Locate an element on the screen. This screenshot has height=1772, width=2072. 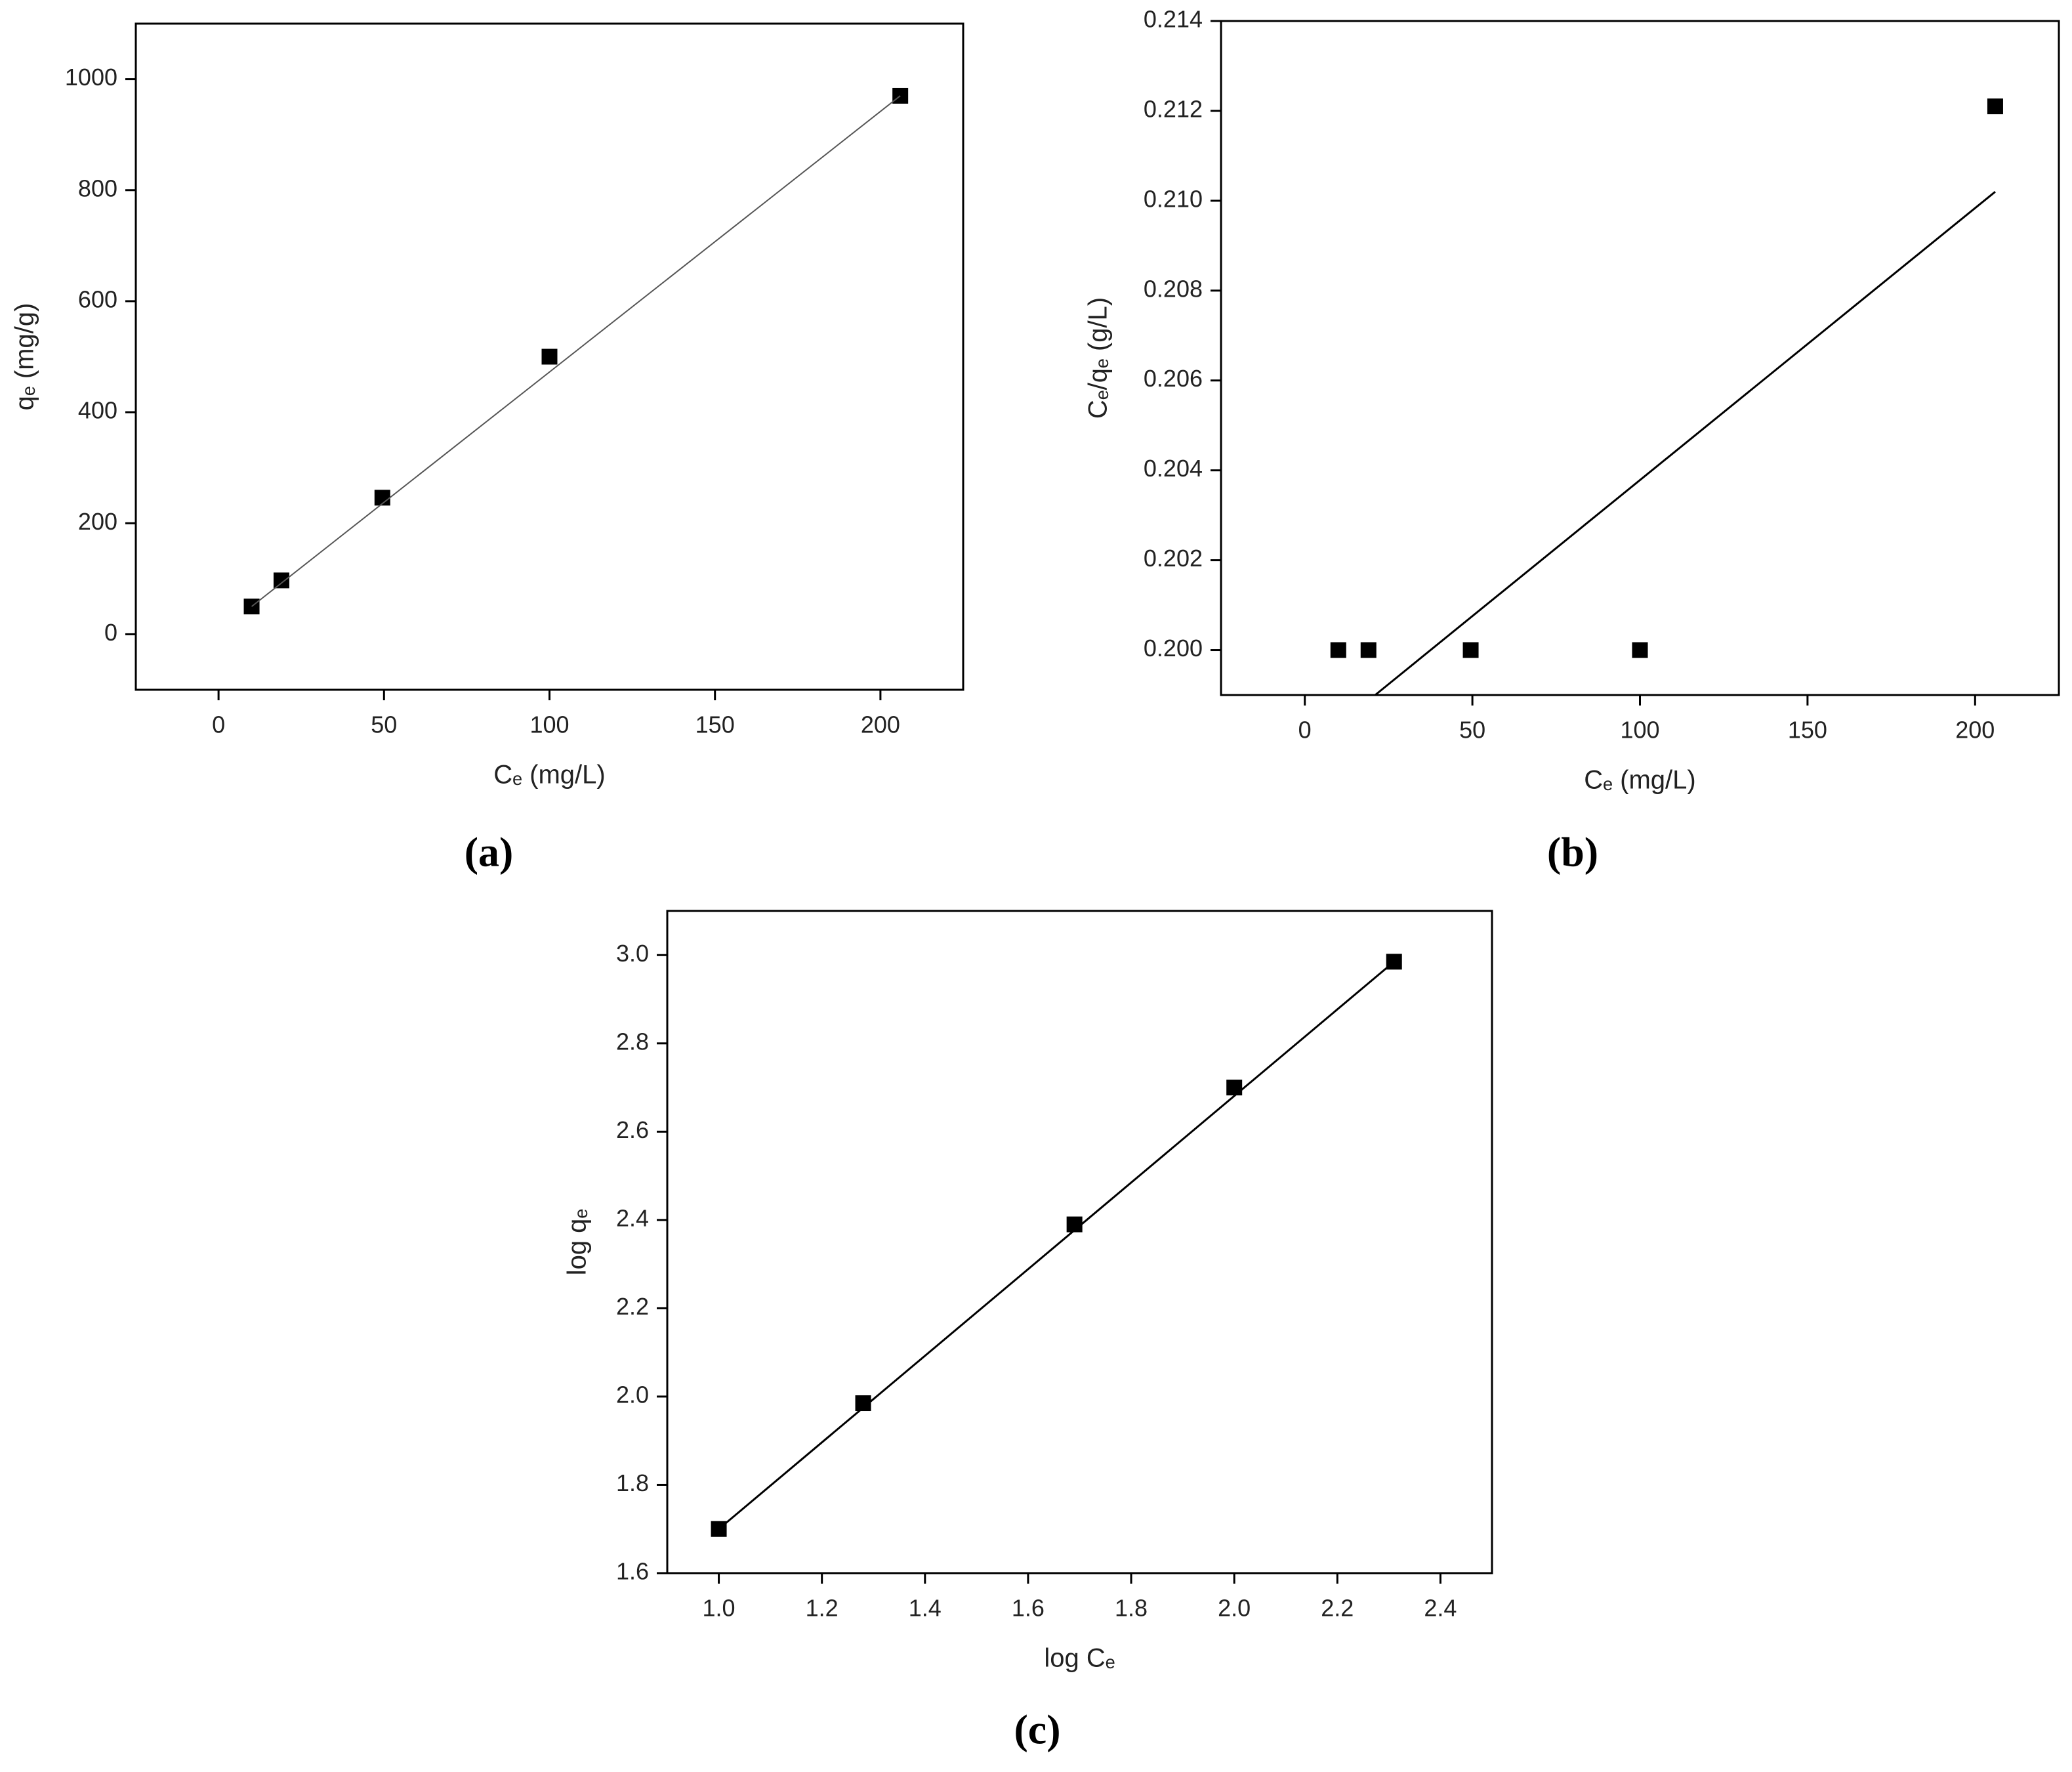
y-tick-label: 0.212 is located at coordinates (1173, 108).